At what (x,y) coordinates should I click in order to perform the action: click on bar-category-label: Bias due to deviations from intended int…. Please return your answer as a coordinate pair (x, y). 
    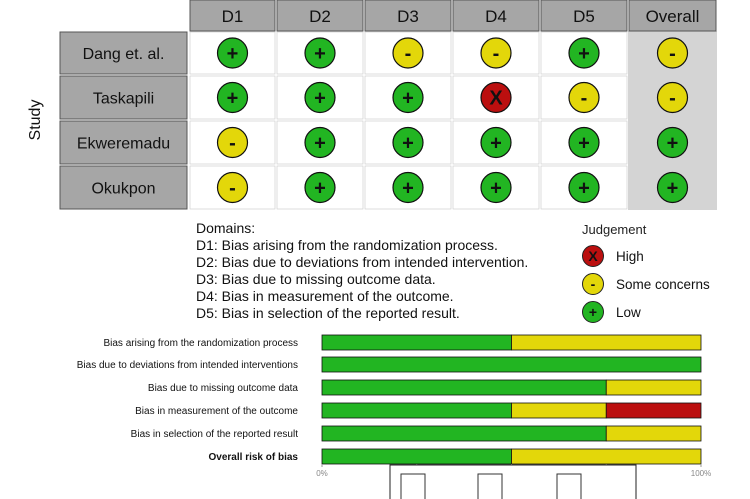
    Looking at the image, I should click on (187, 365).